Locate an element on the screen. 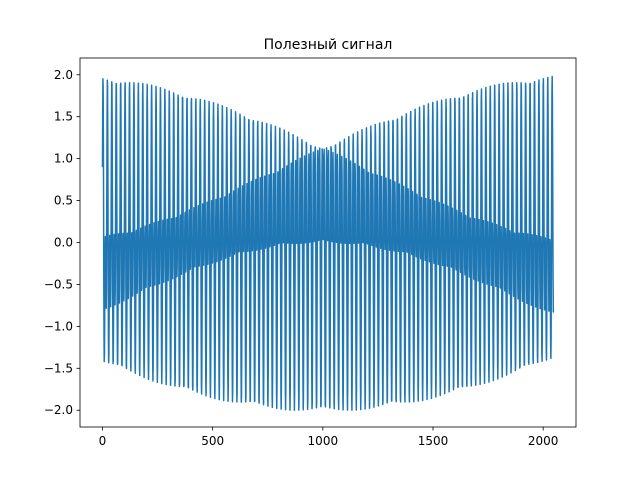 The image size is (640, 480). y-tick-label: 1.0 is located at coordinates (63, 159).